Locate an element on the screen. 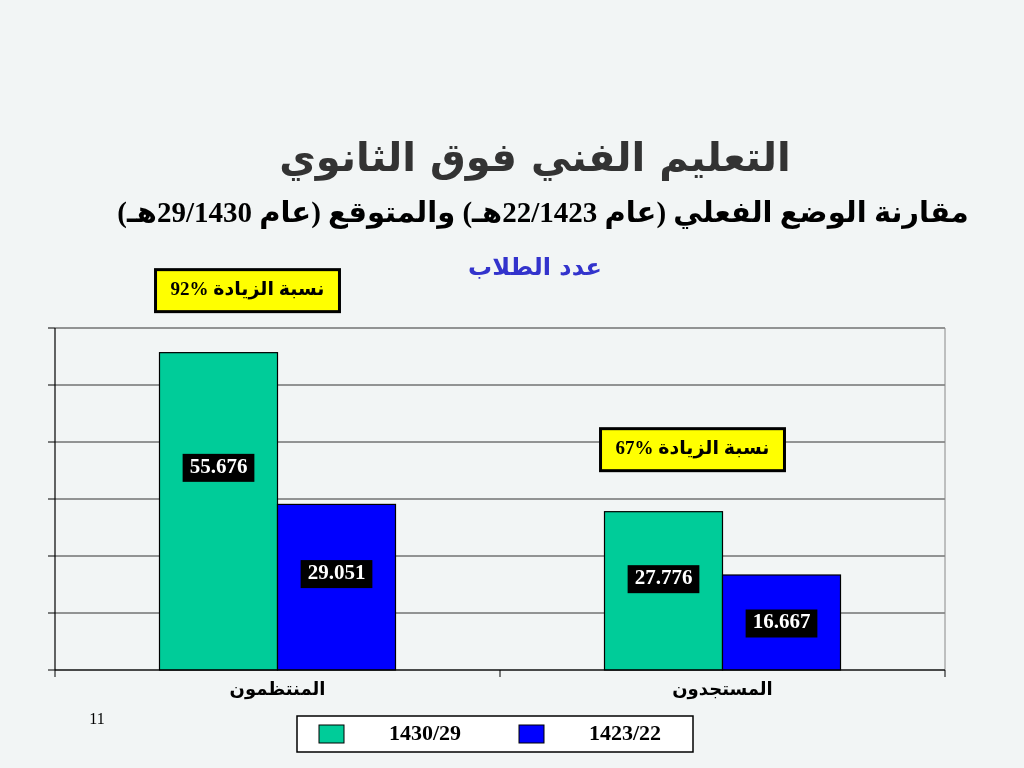  data-label: 55.676 is located at coordinates (218, 465).